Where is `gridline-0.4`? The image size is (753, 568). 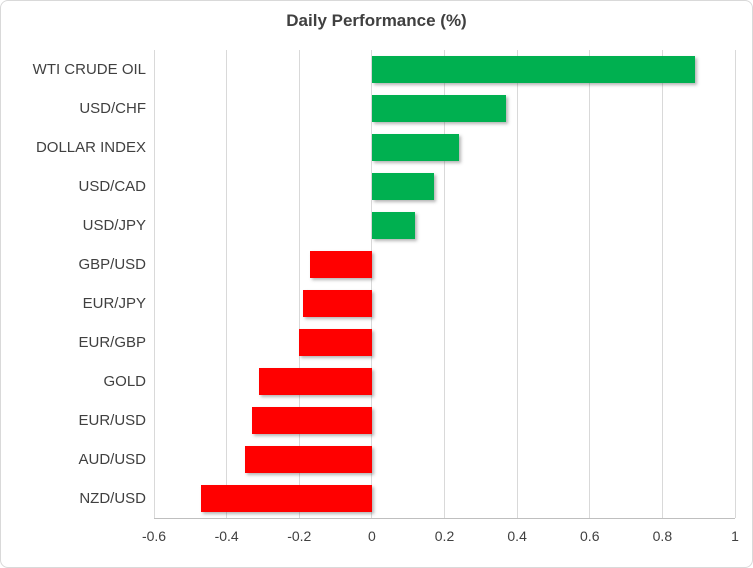
gridline-0.4 is located at coordinates (517, 284).